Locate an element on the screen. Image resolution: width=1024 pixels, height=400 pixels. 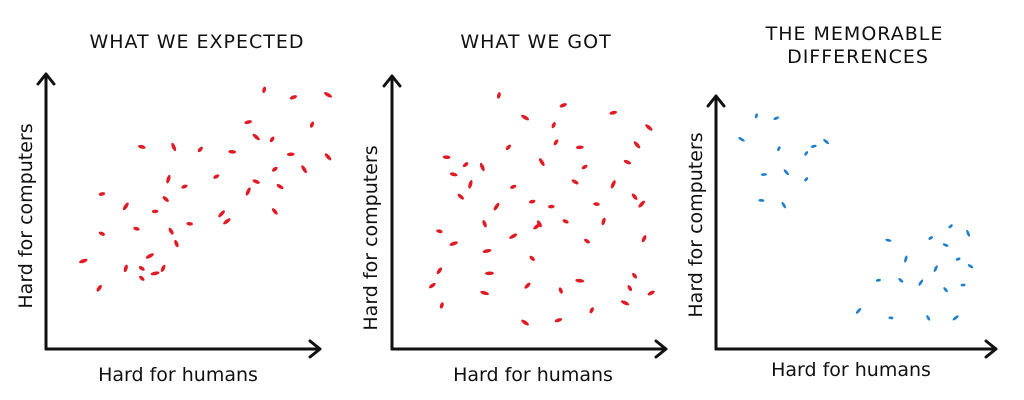
chart-title: THE MEMORABLE DIFFERENCES is located at coordinates (858, 45).